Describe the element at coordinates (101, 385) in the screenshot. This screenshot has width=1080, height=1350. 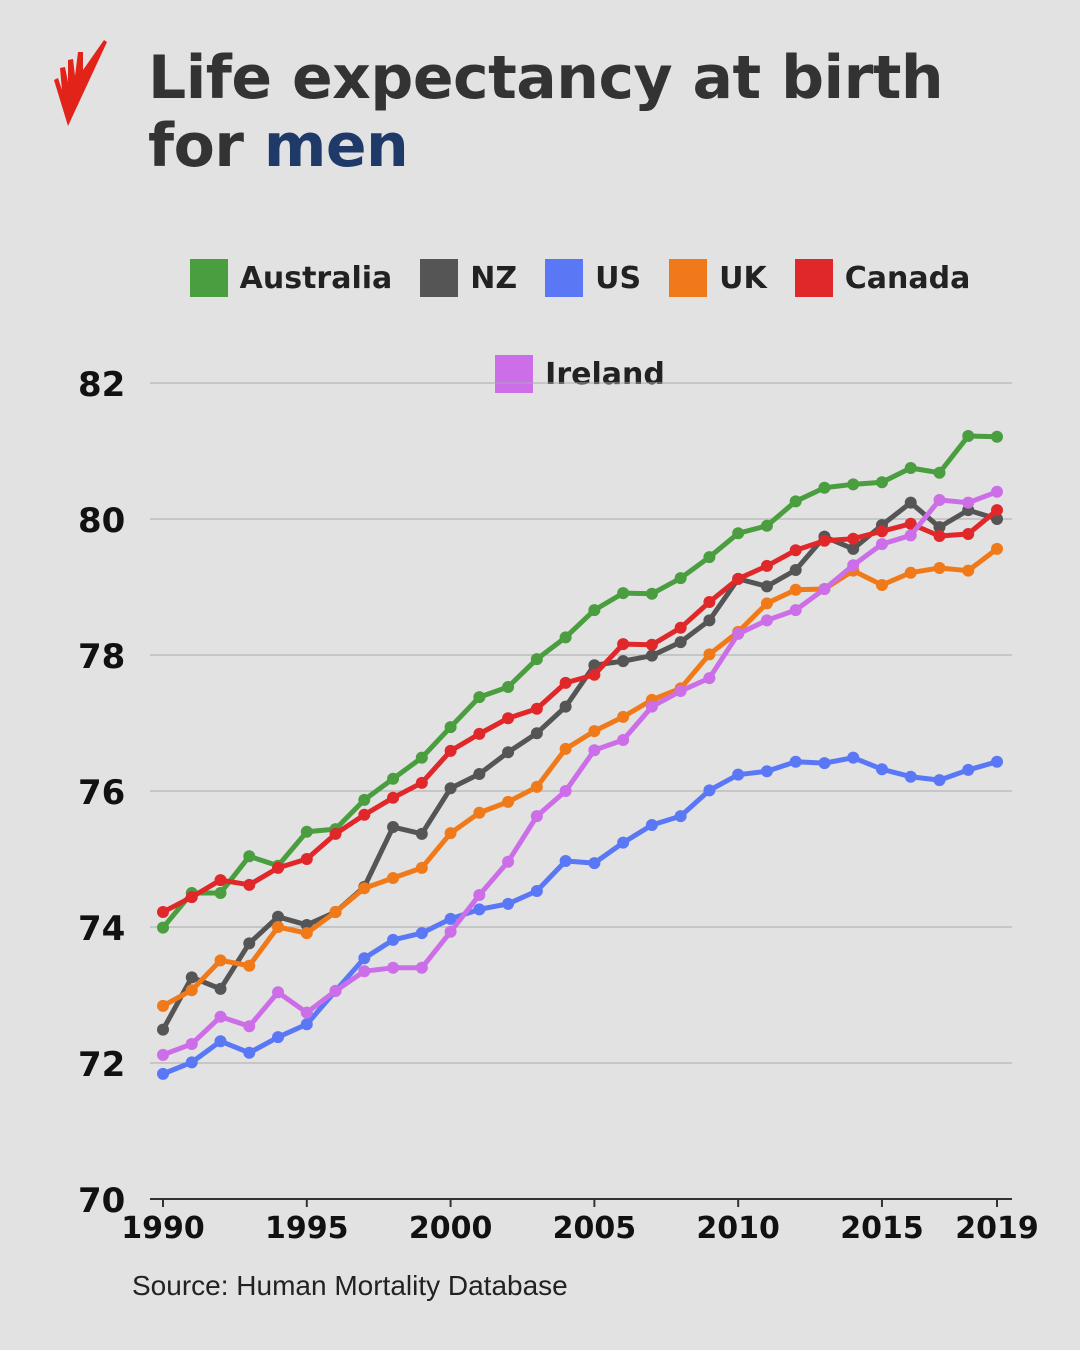
I see `y-tick-label: 82` at that location.